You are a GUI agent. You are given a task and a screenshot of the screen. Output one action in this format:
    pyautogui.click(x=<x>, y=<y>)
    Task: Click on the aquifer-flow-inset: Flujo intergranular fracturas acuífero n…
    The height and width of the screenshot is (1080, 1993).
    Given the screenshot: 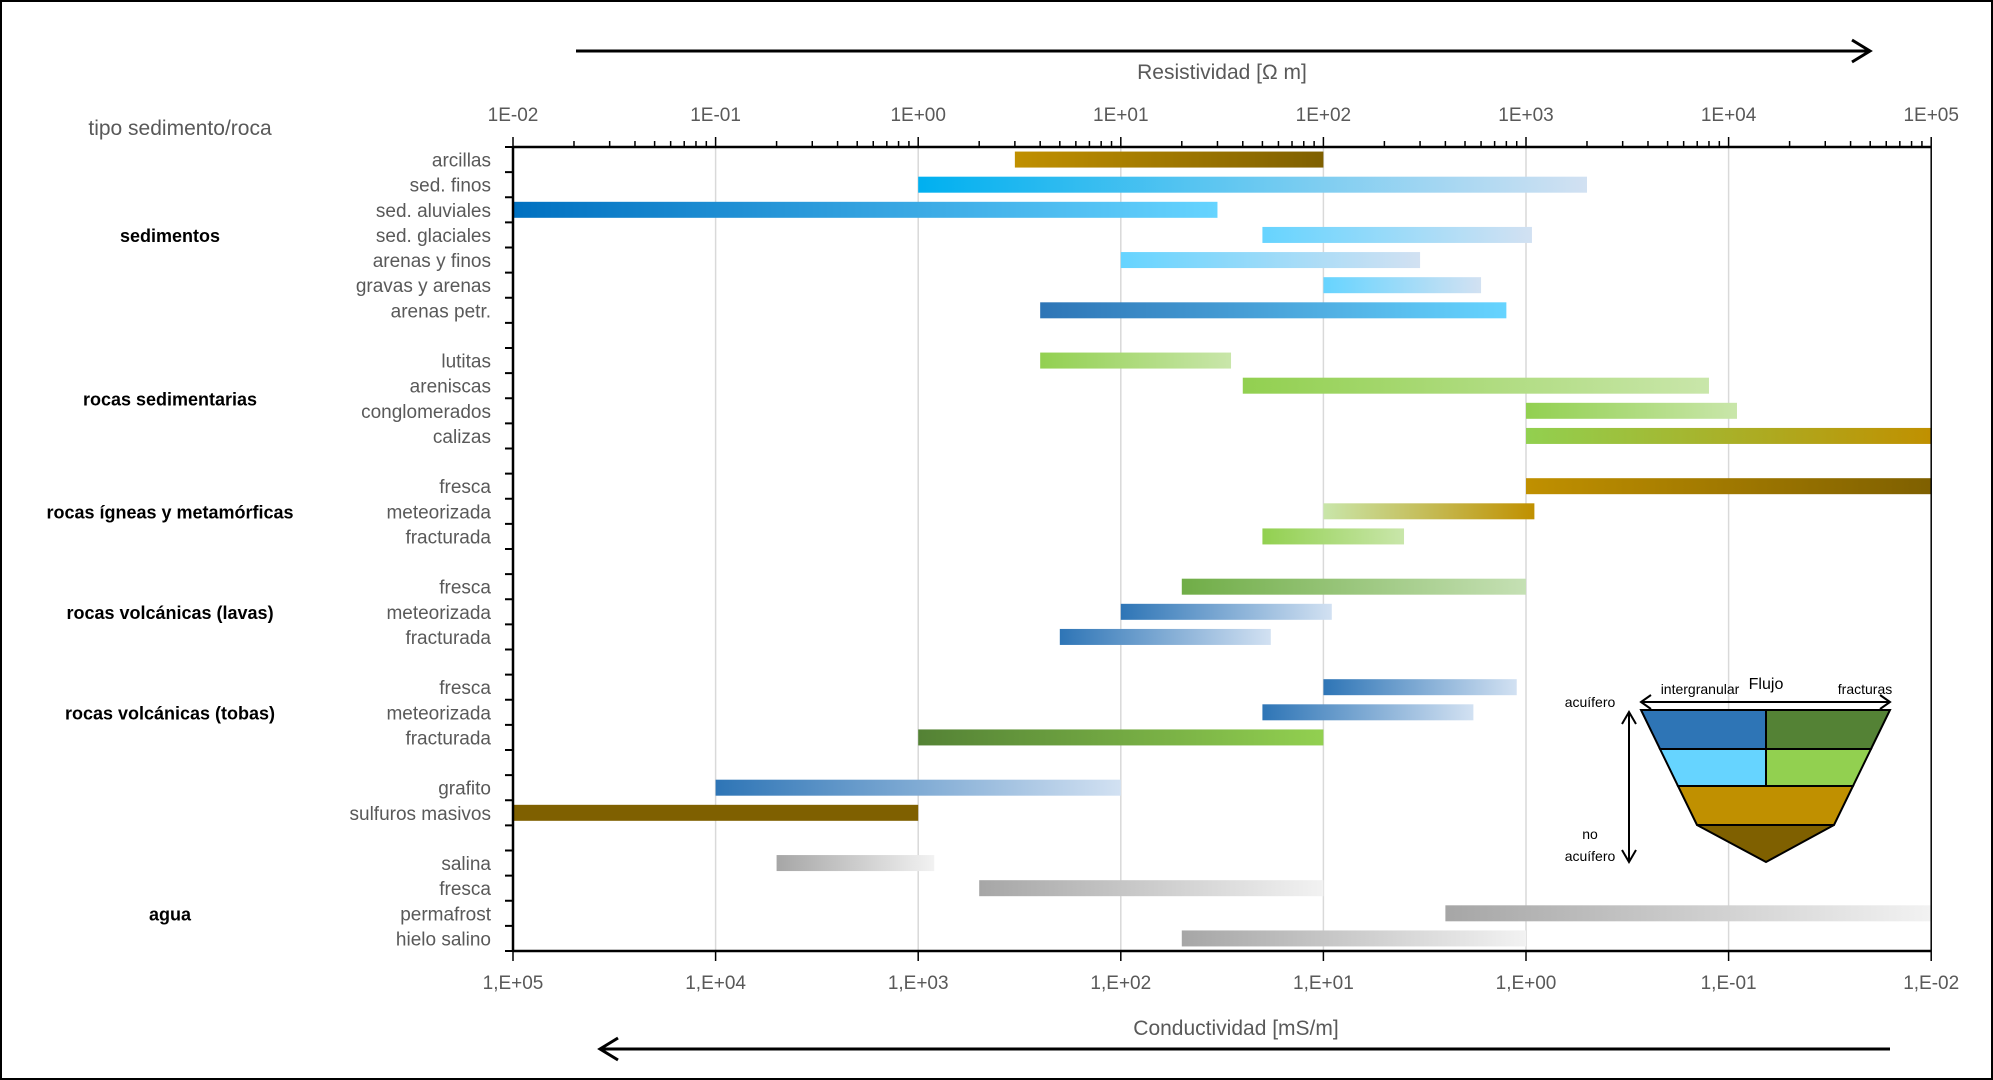 What is the action you would take?
    pyautogui.click(x=1729, y=770)
    